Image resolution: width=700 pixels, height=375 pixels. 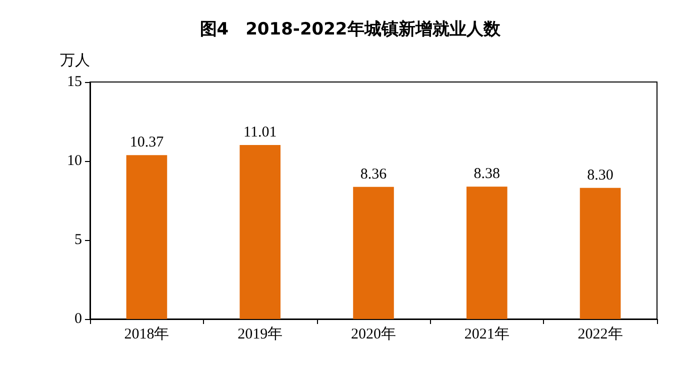 What do you see at coordinates (487, 334) in the screenshot?
I see `x-tick-label: 2021年` at bounding box center [487, 334].